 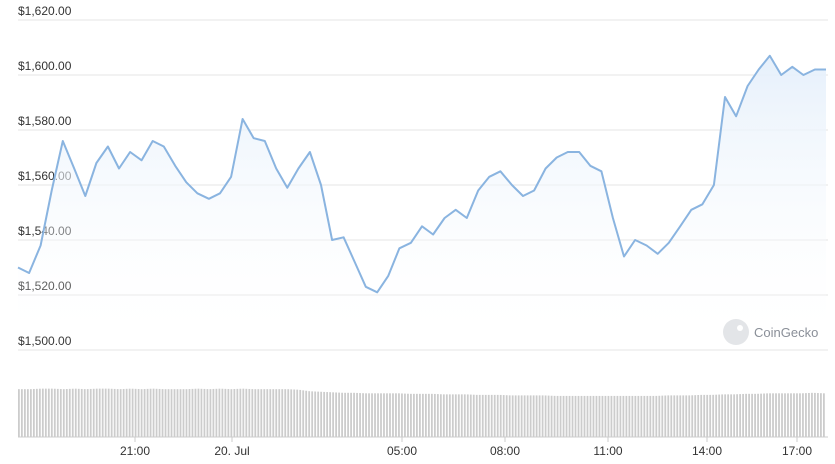 What do you see at coordinates (45, 11) in the screenshot?
I see `y-tick-label: $1,620.00` at bounding box center [45, 11].